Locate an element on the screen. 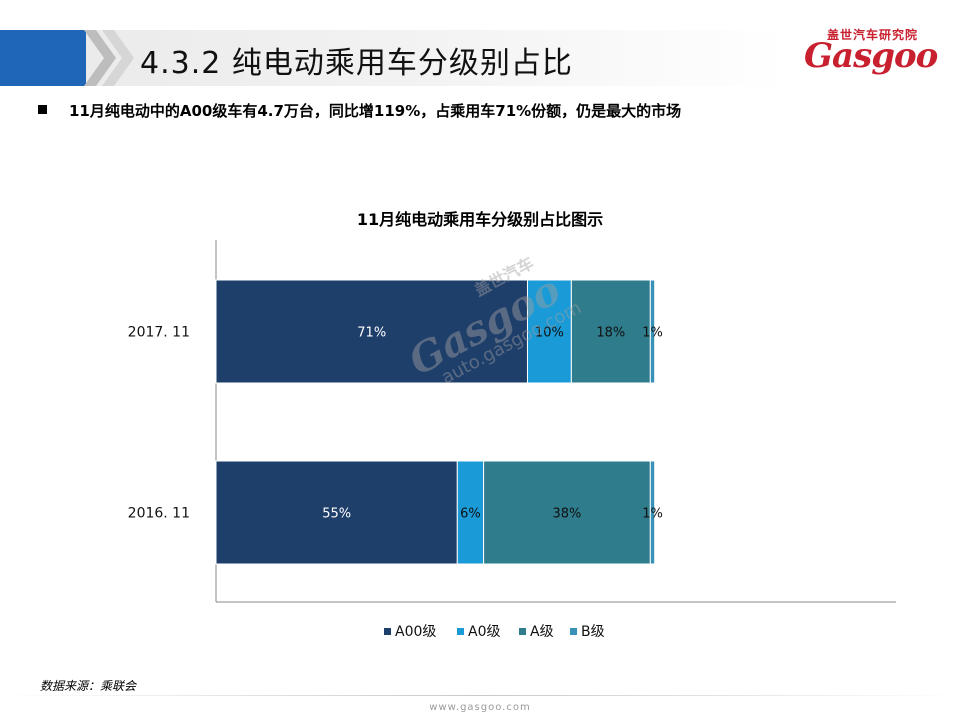 This screenshot has height=720, width=960. title-accent-tab is located at coordinates (43, 58).